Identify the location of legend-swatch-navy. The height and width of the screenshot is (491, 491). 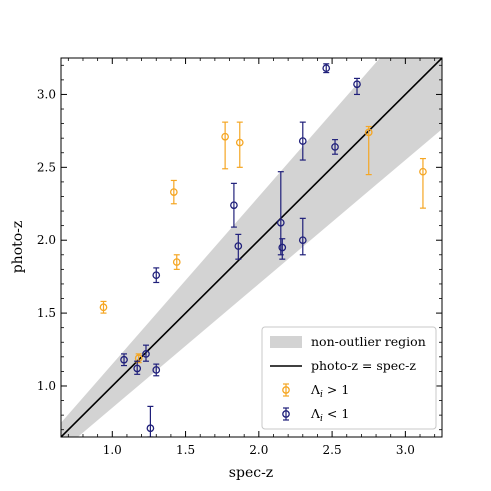
(286, 414).